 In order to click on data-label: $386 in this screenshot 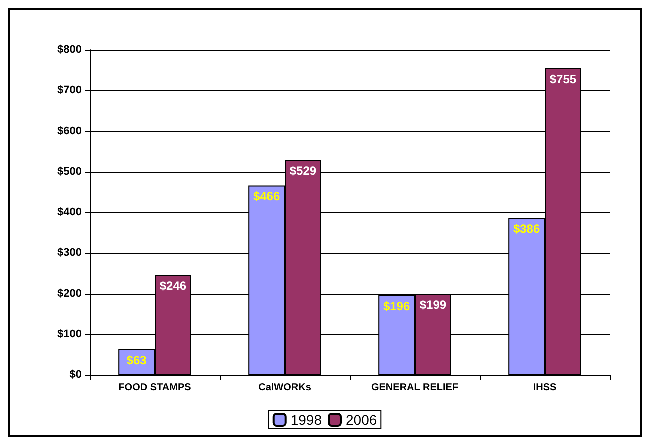, I will do `click(526, 229)`.